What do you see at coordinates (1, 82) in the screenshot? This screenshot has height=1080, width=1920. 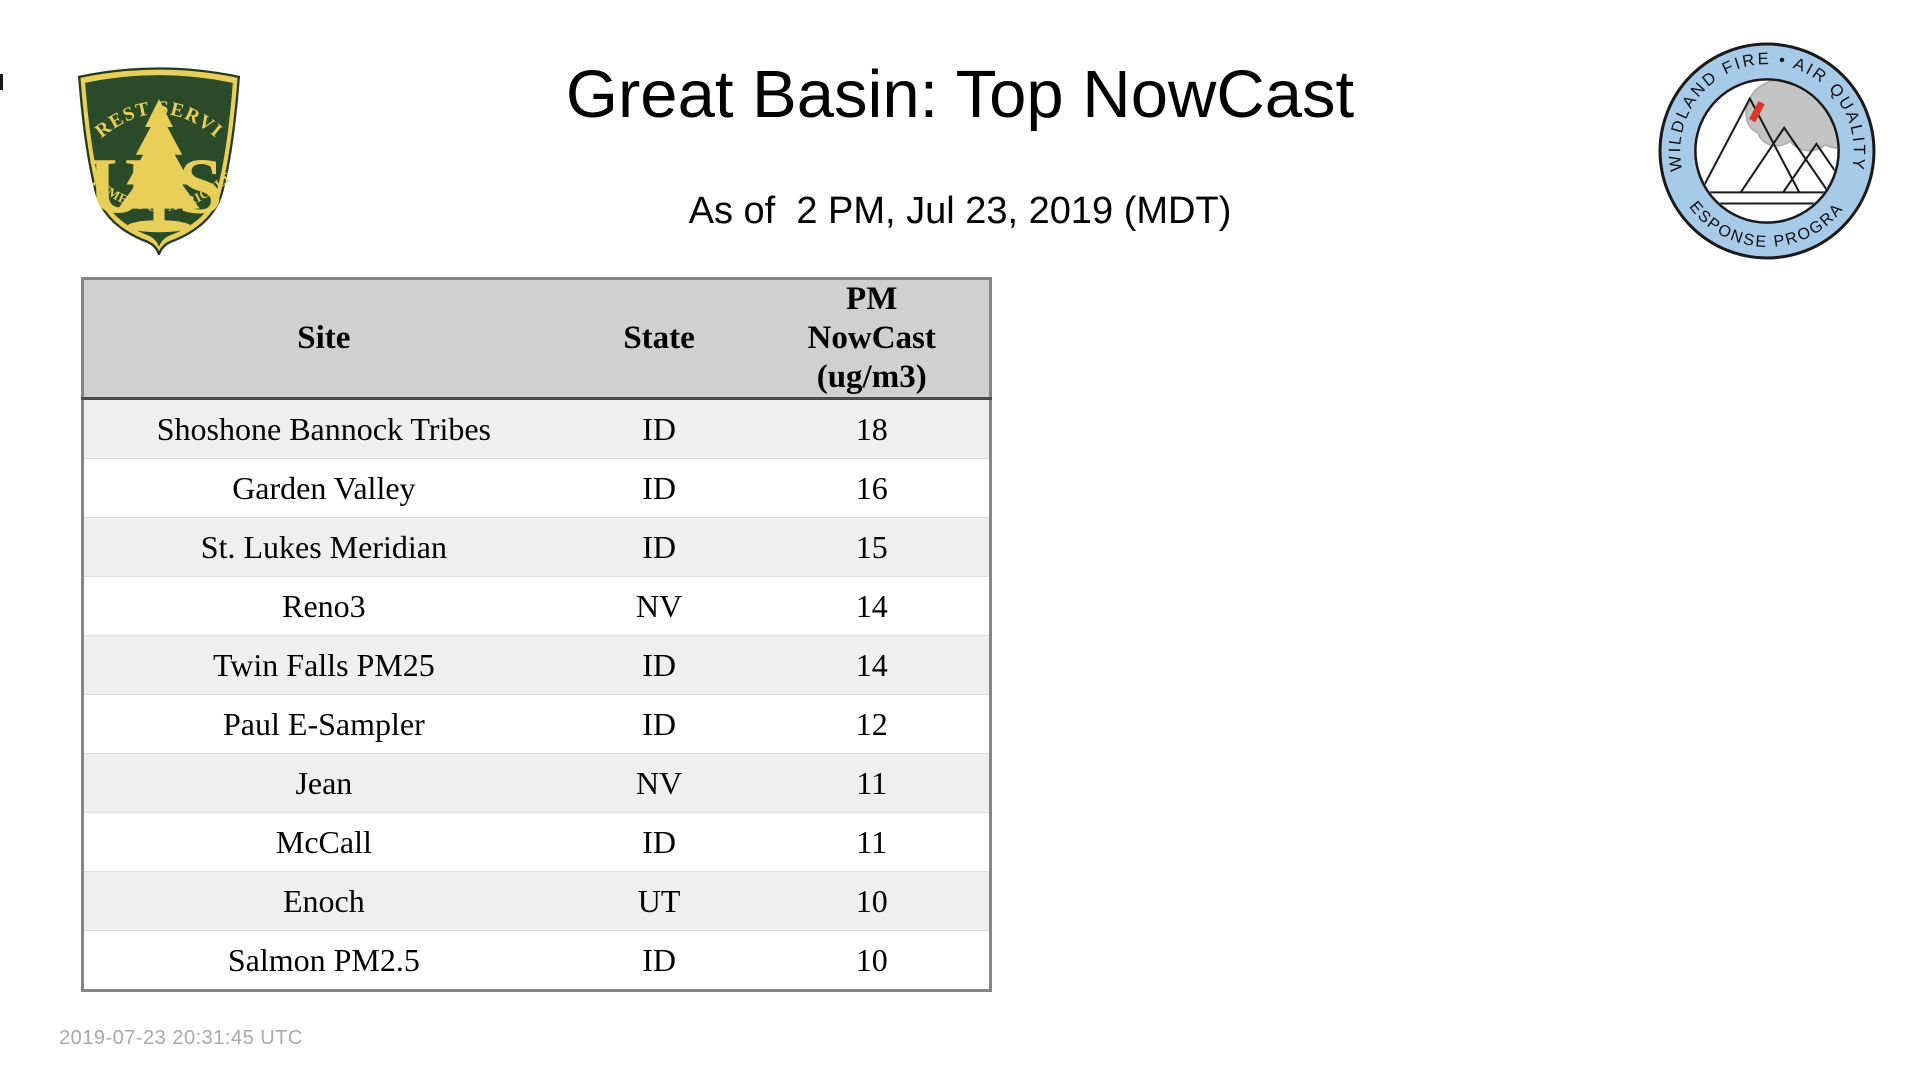 I see `screen-edge-artifact` at bounding box center [1, 82].